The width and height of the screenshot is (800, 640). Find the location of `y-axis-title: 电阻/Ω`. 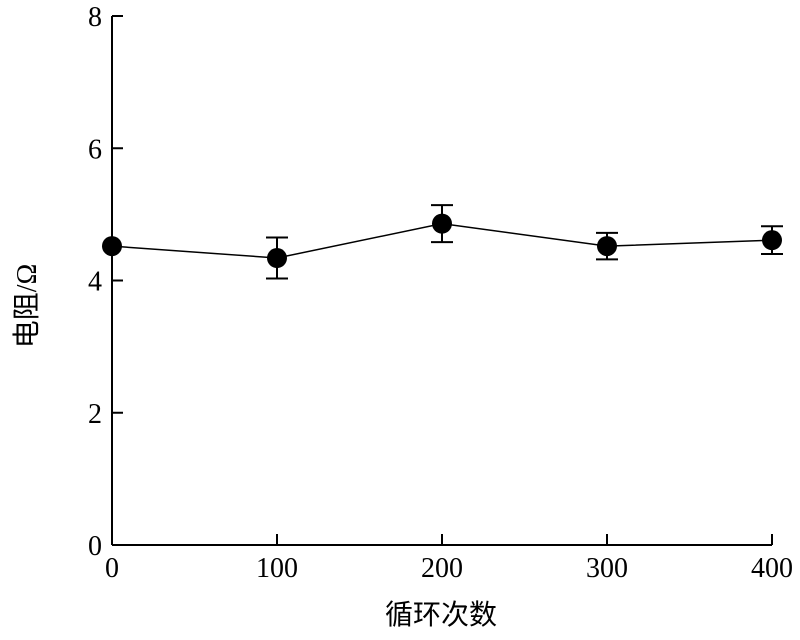

y-axis-title: 电阻/Ω is located at coordinates (27, 306).